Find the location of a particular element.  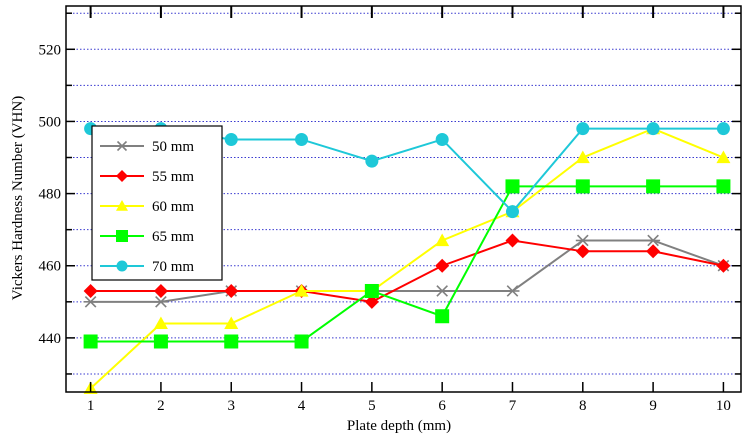

legend: 50 mm 55 mm 60 mm 65 mm 70 mm is located at coordinates (157, 203).